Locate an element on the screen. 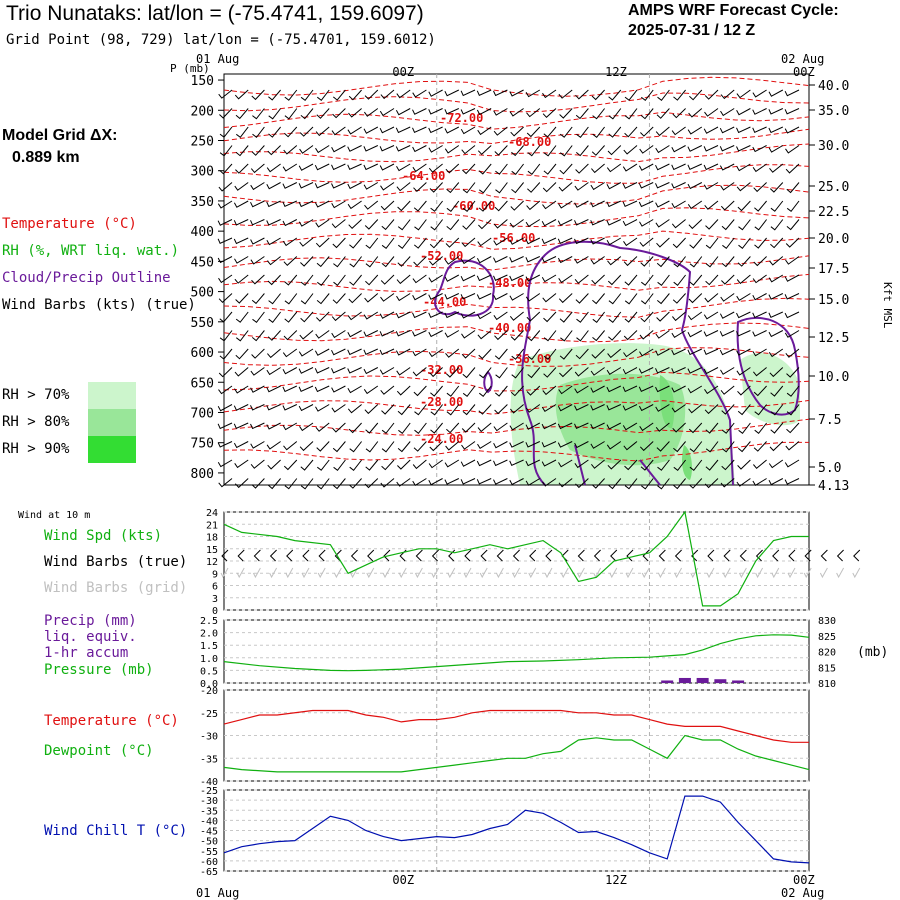 This screenshot has height=900, width=900. height-tick-label: 12.5 is located at coordinates (833, 338).